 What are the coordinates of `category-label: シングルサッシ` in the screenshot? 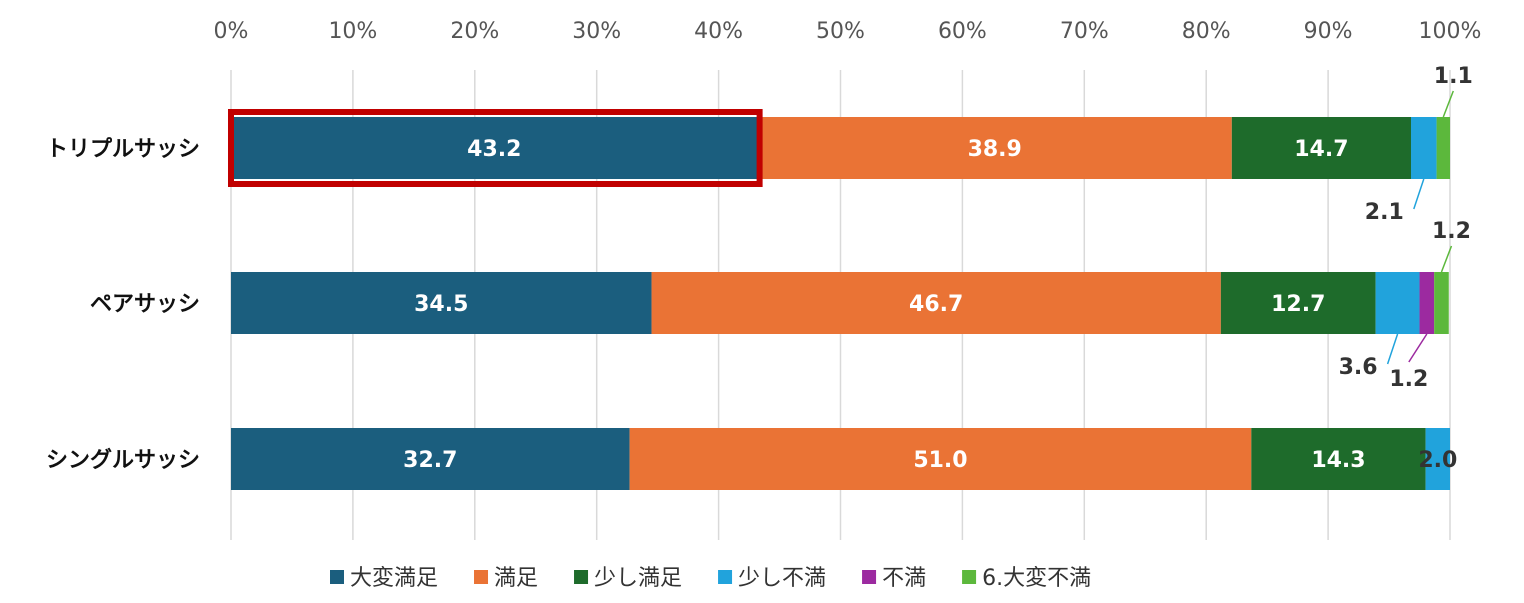 It's located at (123, 460).